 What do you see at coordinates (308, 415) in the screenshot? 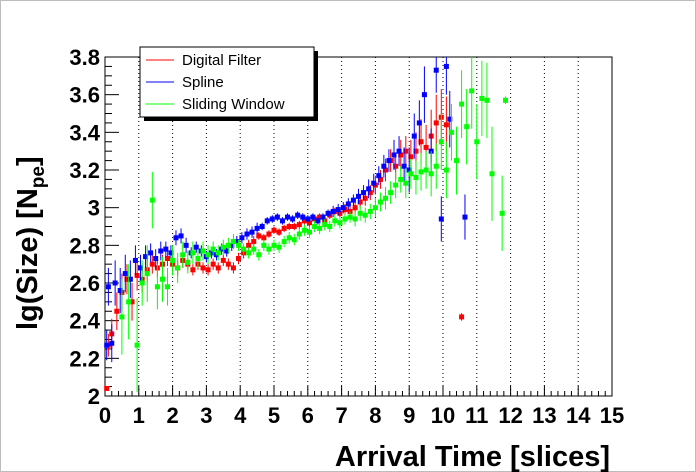
I see `x-tick-label: 6` at bounding box center [308, 415].